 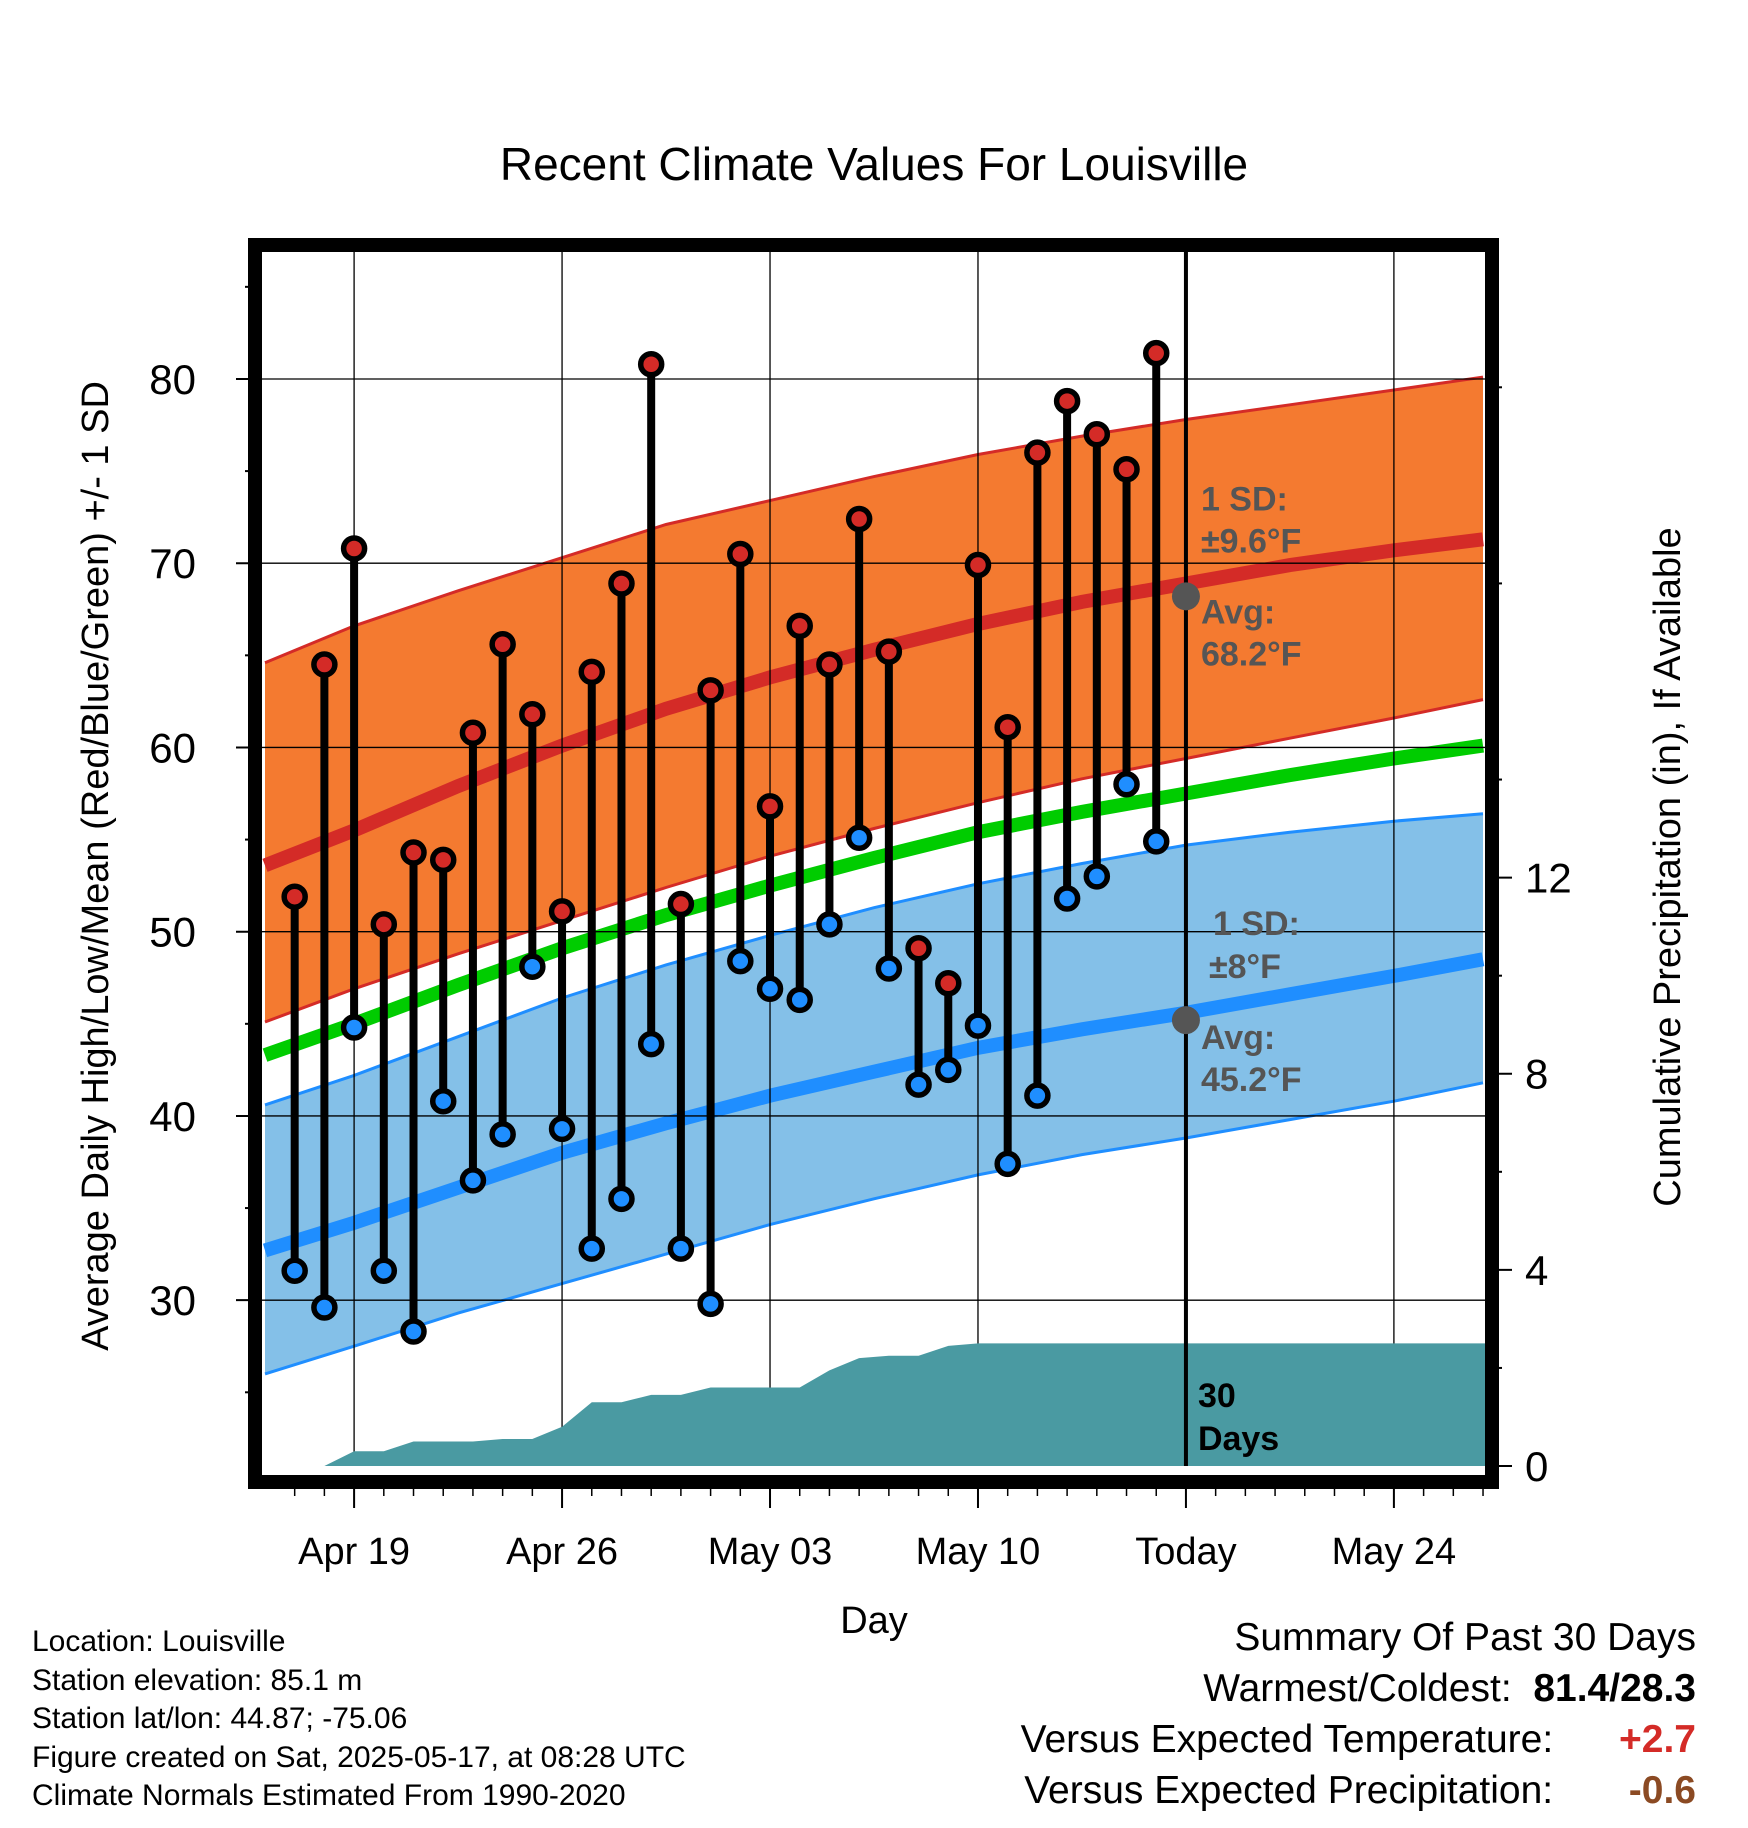 What do you see at coordinates (1244, 499) in the screenshot?
I see `high-sd-label: 1 SD:` at bounding box center [1244, 499].